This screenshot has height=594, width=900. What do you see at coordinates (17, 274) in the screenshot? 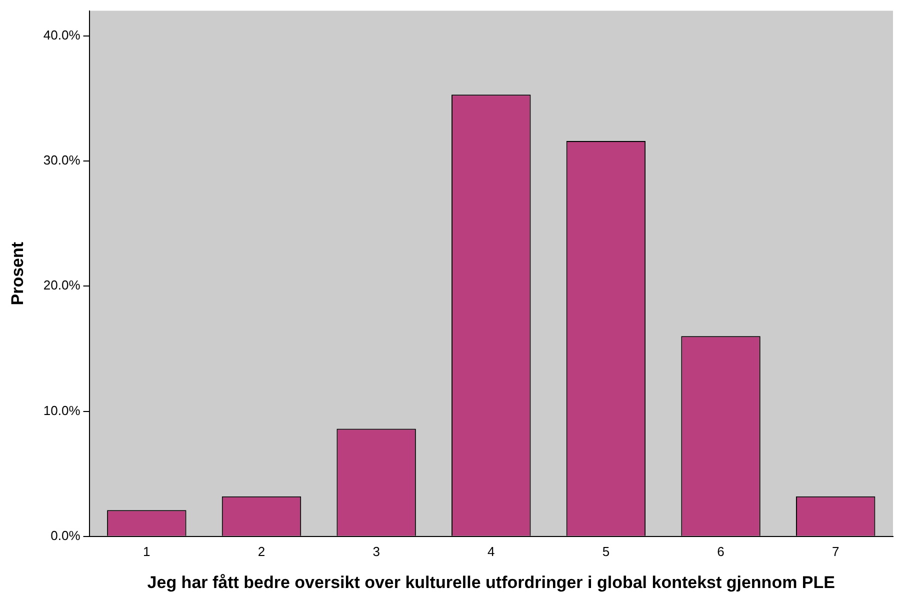
I see `y-axis-title: Prosent` at bounding box center [17, 274].